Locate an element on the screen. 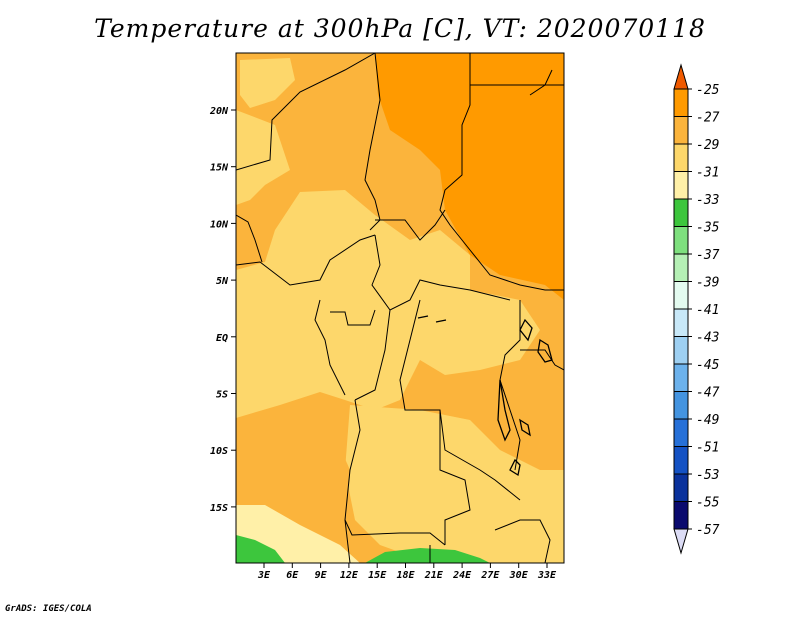  colorbar-label: -43 is located at coordinates (707, 338).